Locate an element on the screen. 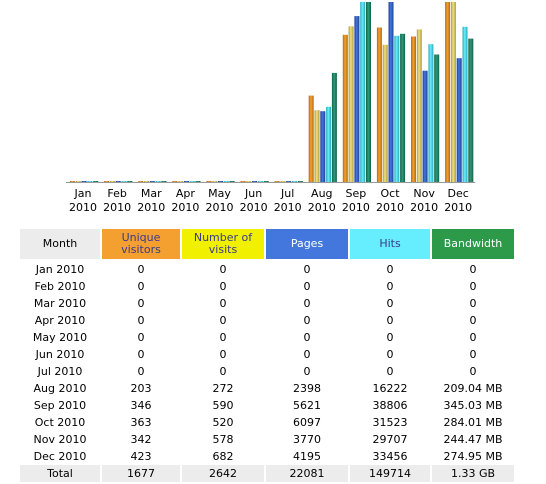 Image resolution: width=546 pixels, height=484 pixels. cell-month: May 2010 is located at coordinates (60, 337).